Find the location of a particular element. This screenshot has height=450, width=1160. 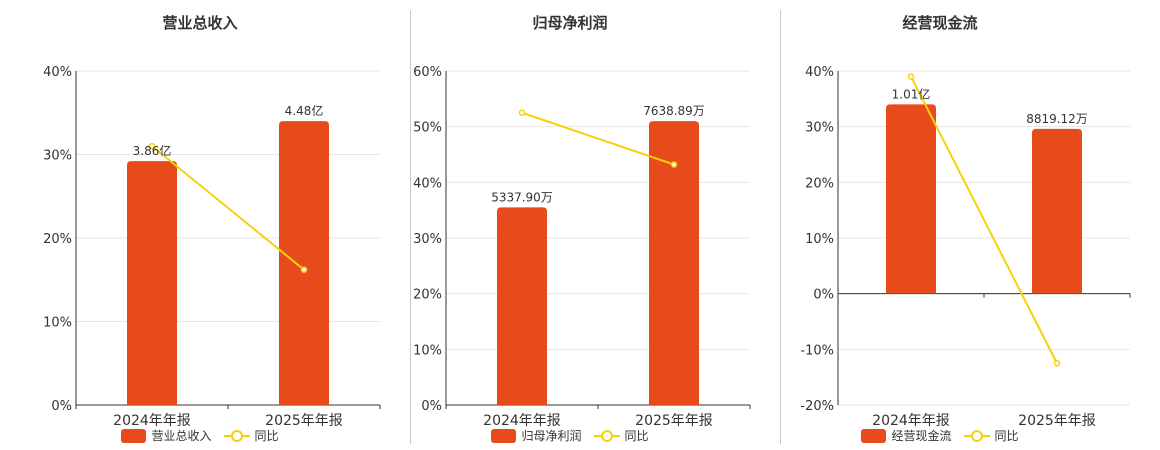

bar-data-label: 8819.12万 is located at coordinates (1057, 119).